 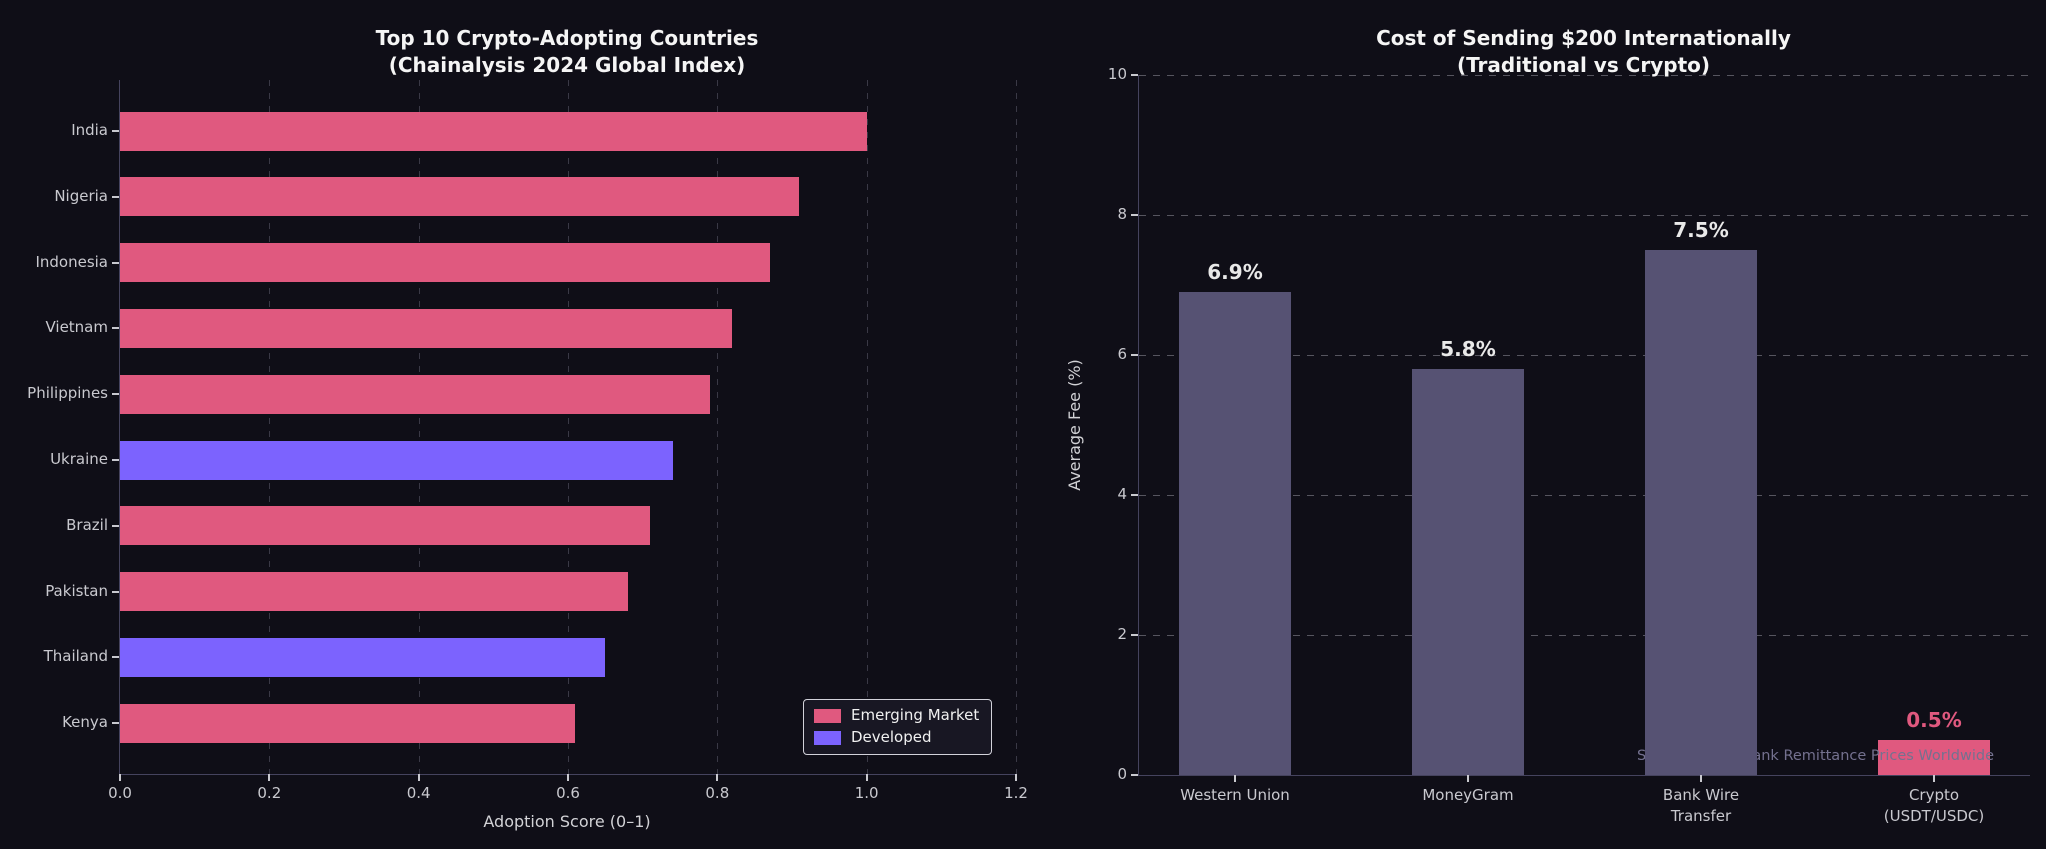 What do you see at coordinates (115, 525) in the screenshot?
I see `y-tick-mark-brazil` at bounding box center [115, 525].